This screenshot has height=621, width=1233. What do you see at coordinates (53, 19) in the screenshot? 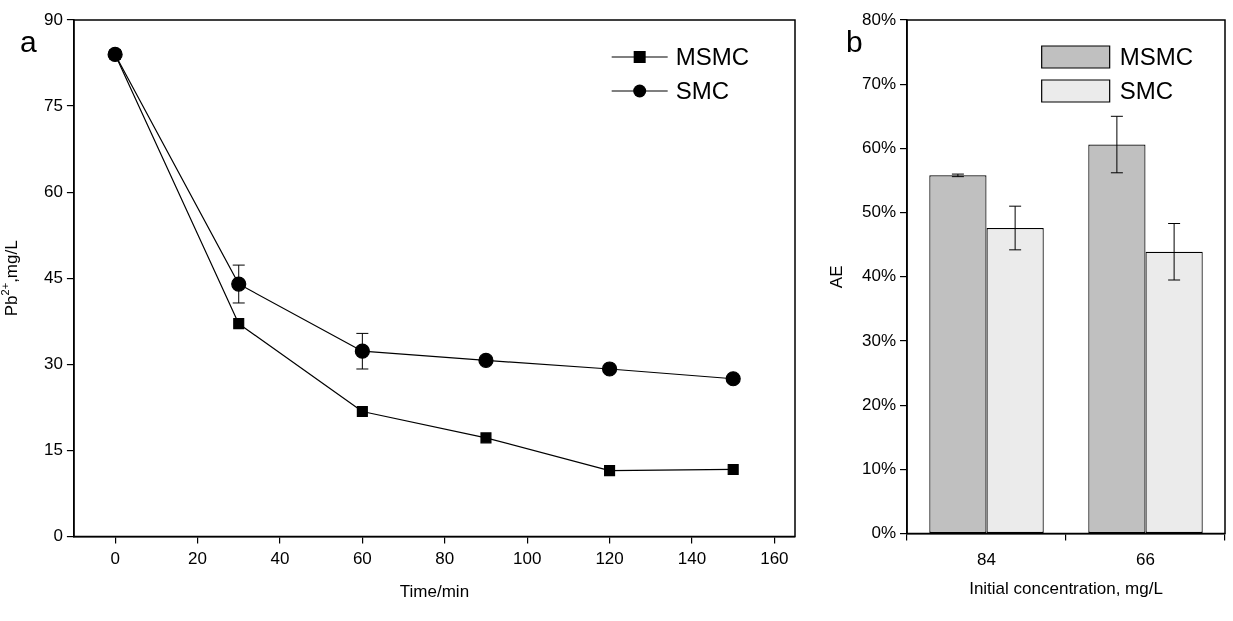
I see `y-tick-label: 90` at bounding box center [53, 19].